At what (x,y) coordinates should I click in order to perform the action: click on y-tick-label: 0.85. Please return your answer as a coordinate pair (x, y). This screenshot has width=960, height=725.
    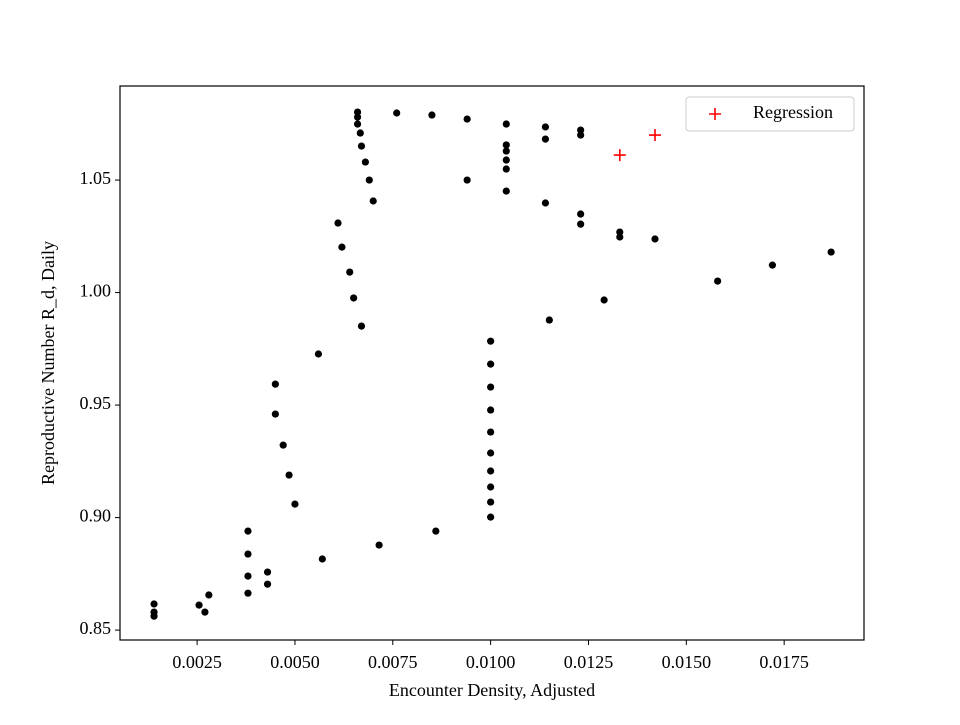
    Looking at the image, I should click on (96, 628).